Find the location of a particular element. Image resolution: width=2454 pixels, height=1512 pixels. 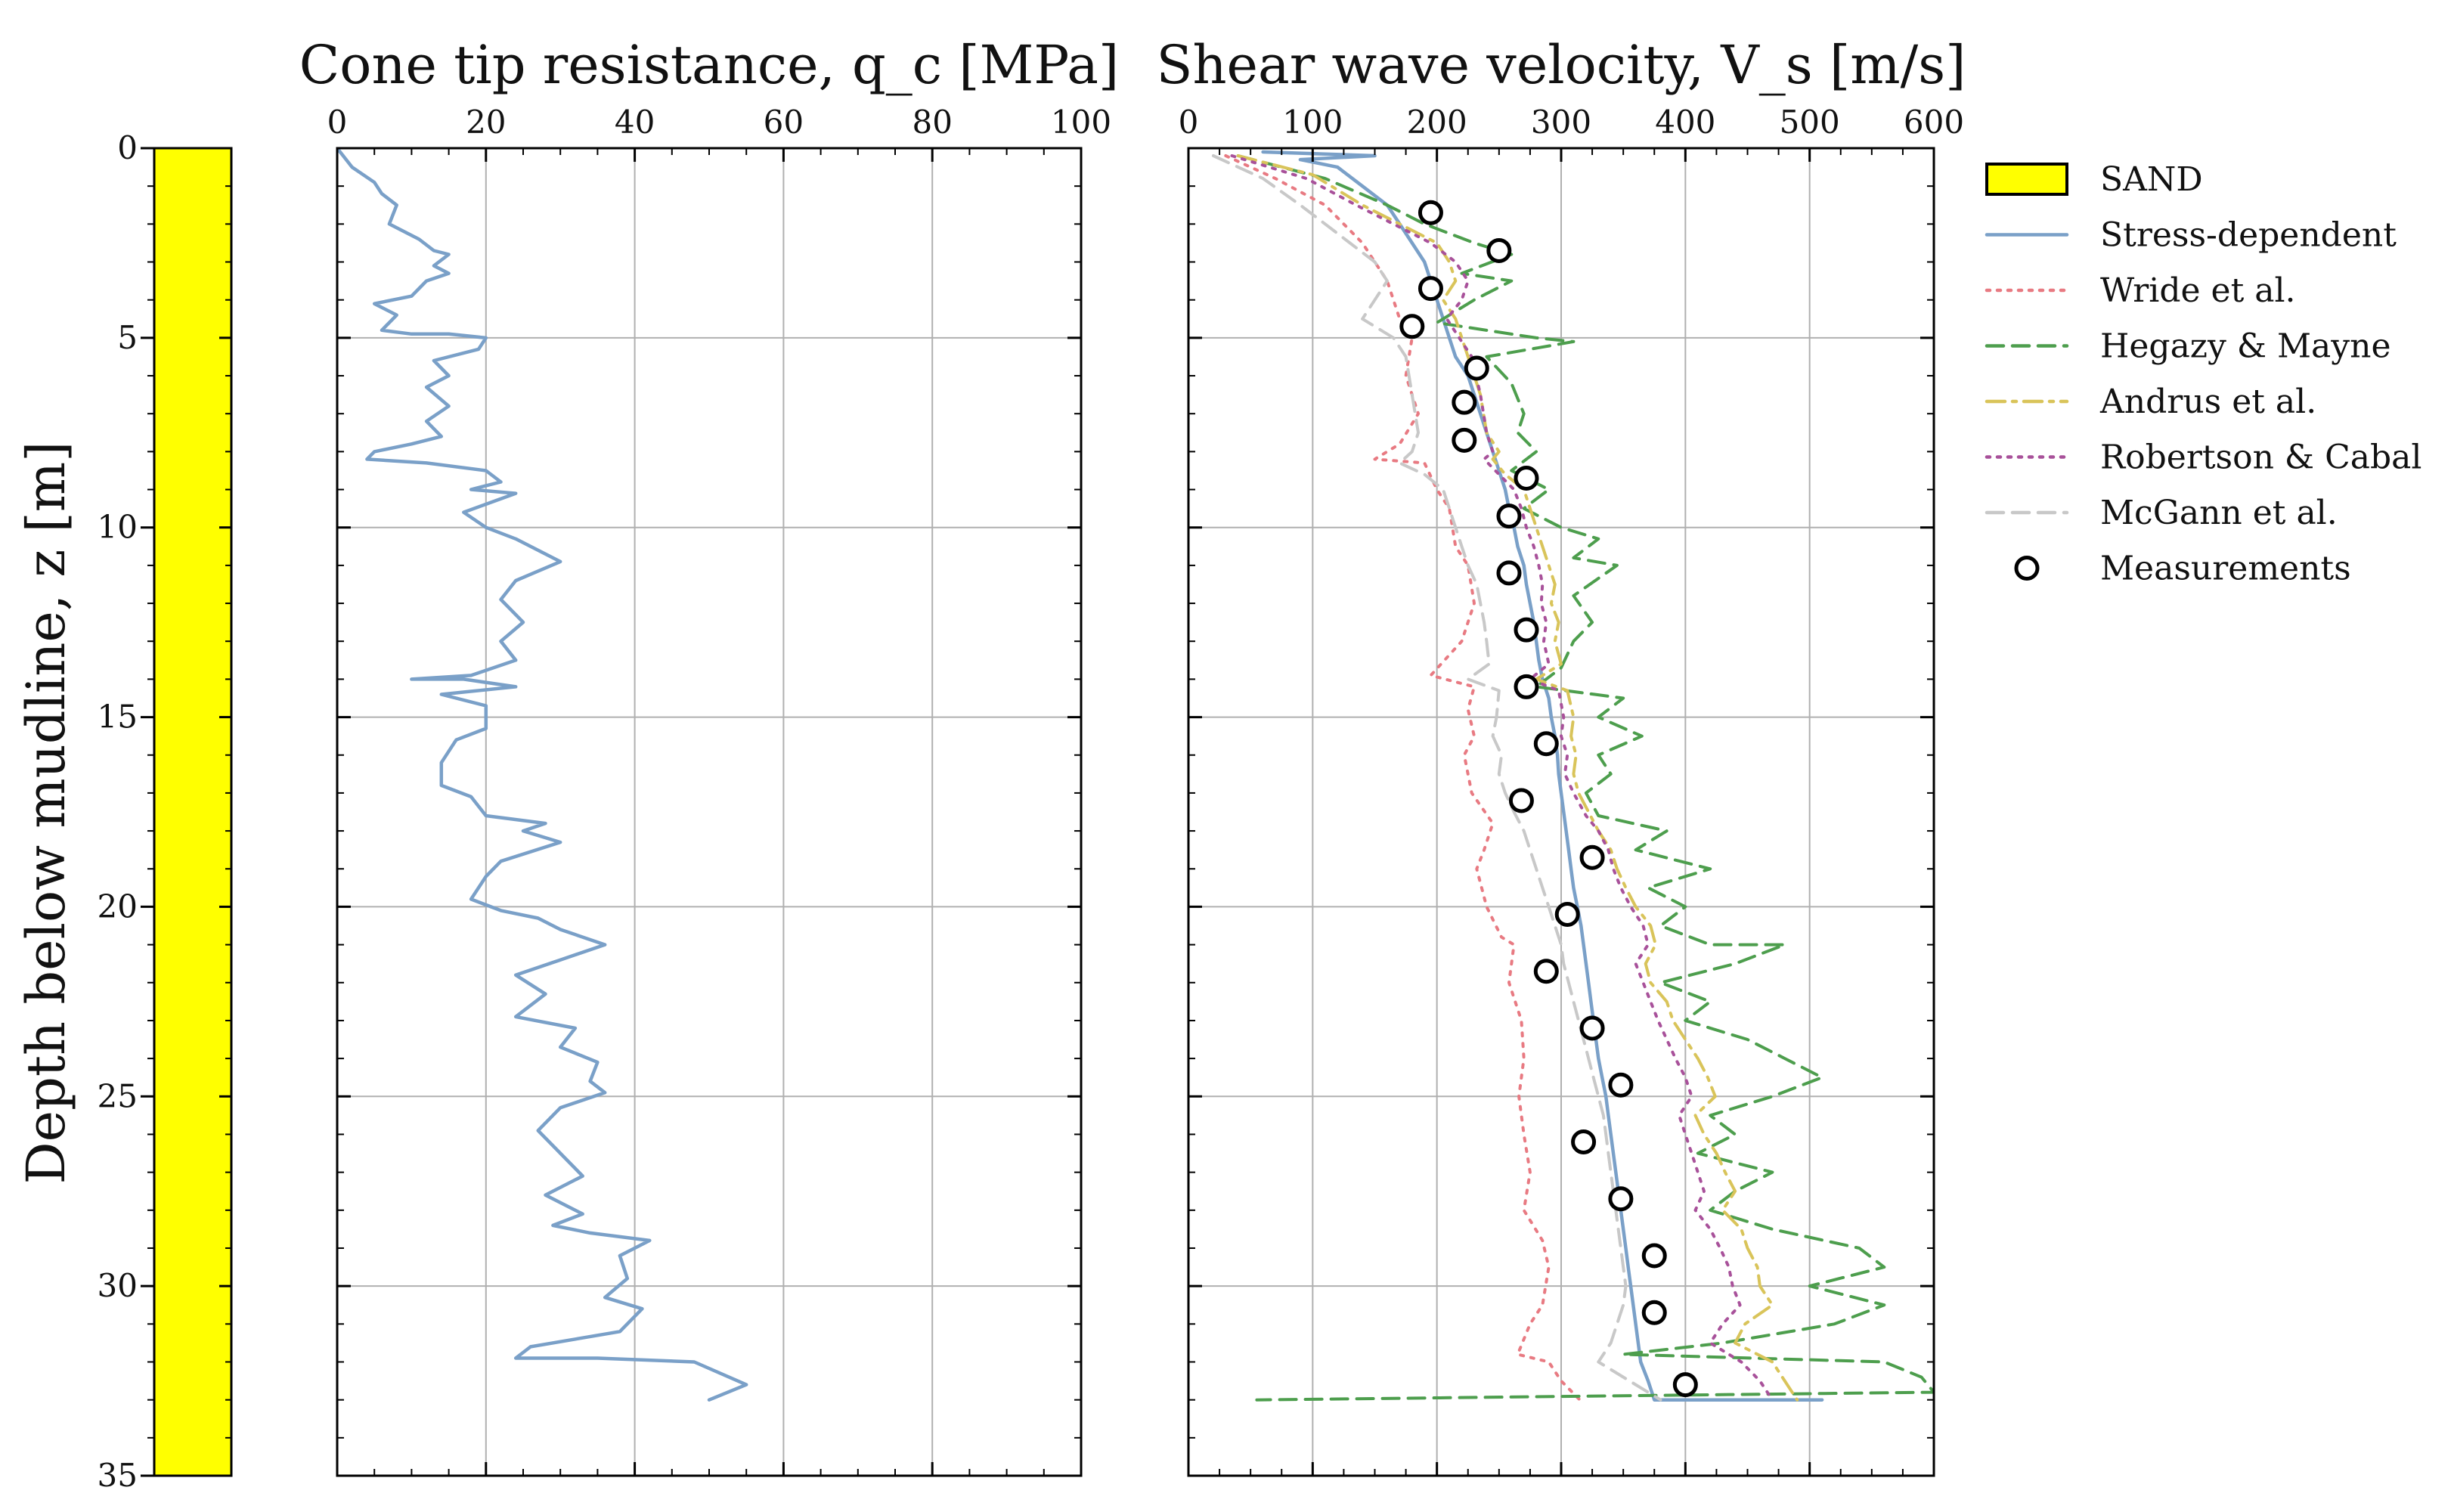

vs-chart-title: Shear wave velocity, V_s [m/s] is located at coordinates (1561, 65).